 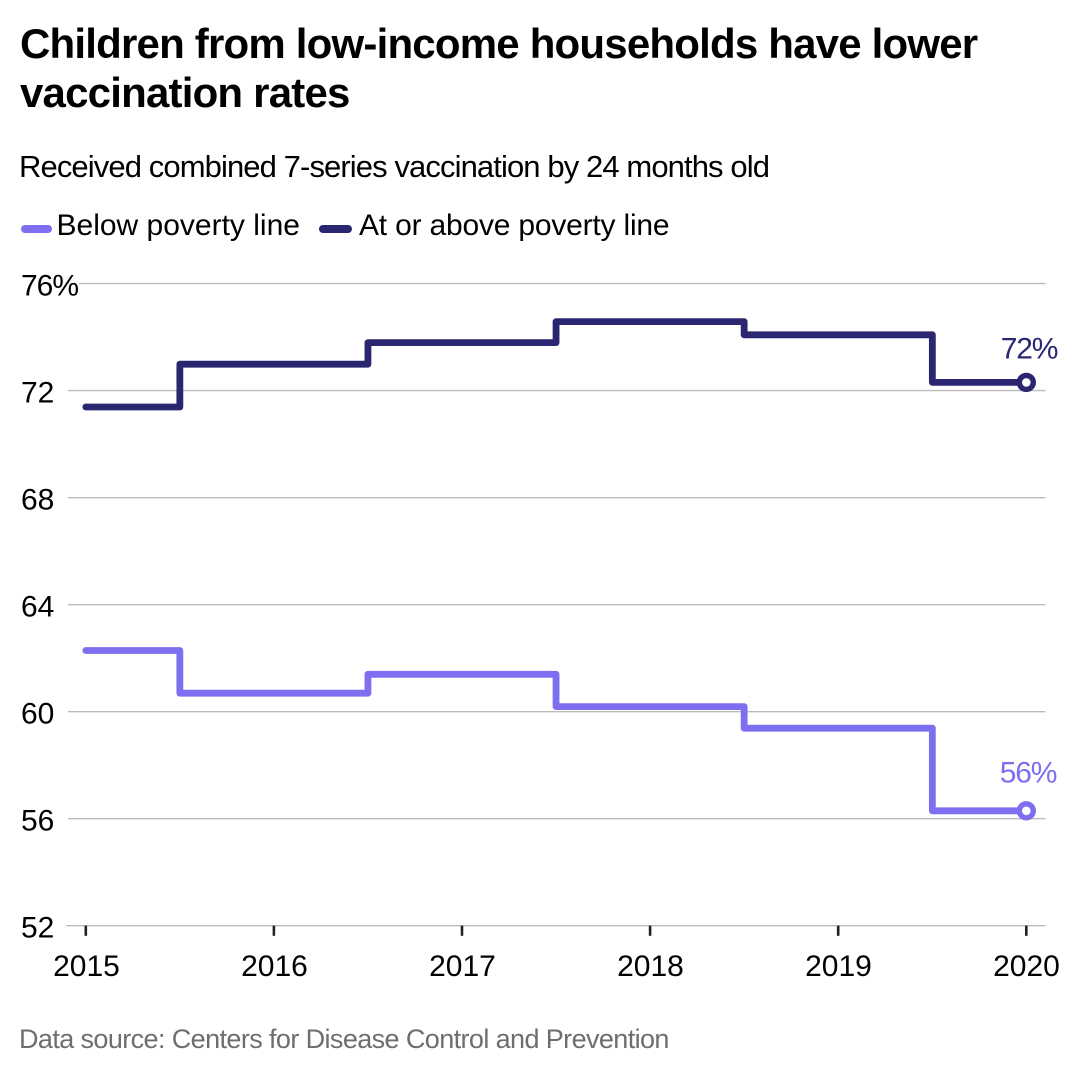 I want to click on svg-text: 2016, so click(x=274, y=966).